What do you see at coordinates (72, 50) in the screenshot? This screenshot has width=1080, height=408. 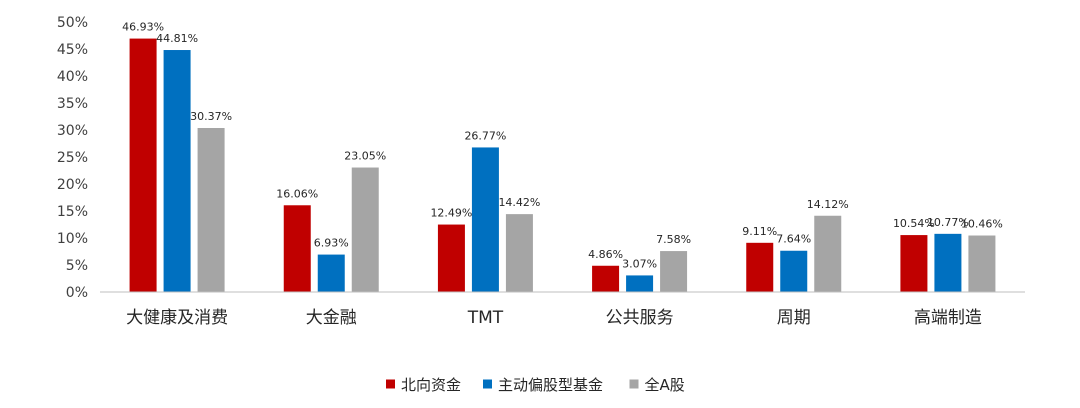 I see `y-tick-label: 45%` at bounding box center [72, 50].